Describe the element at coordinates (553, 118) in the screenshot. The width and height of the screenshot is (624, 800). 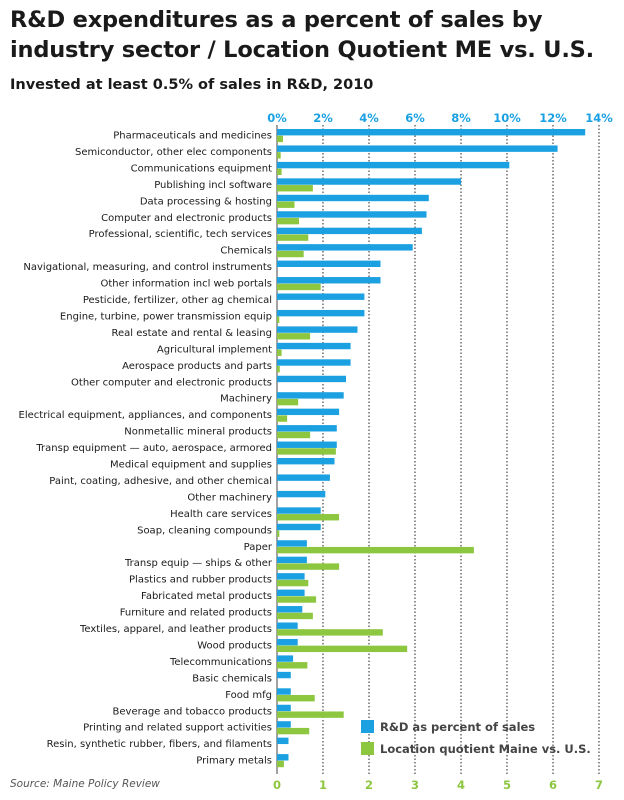
I see `top-axis-tick-label: 12%` at that location.